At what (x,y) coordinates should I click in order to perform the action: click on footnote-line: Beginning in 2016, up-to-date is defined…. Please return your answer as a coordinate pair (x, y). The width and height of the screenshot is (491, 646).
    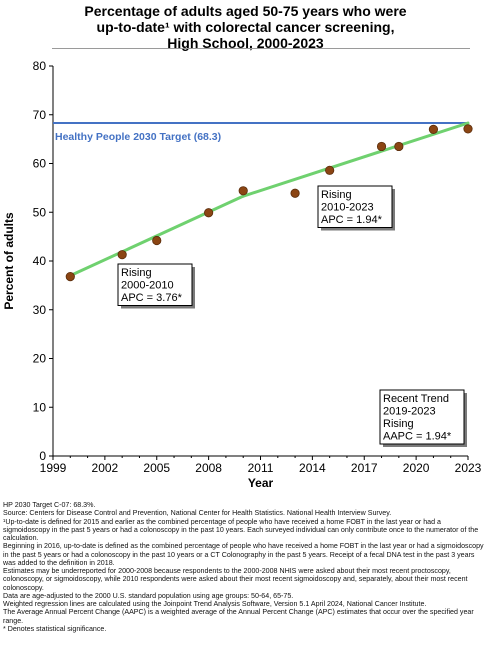
    Looking at the image, I should click on (243, 554).